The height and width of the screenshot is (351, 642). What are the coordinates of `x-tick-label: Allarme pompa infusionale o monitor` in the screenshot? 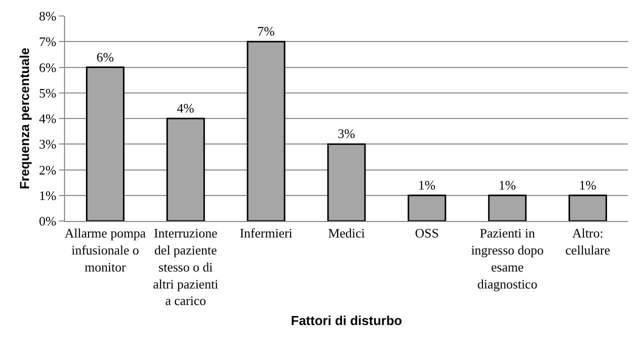 It's located at (105, 250).